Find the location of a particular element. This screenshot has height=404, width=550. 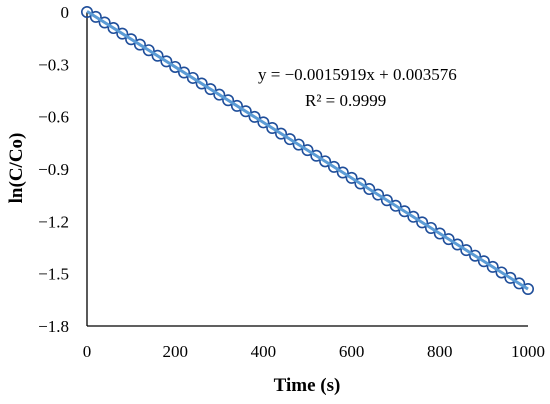

y-tick-label: 0 is located at coordinates (65, 12).